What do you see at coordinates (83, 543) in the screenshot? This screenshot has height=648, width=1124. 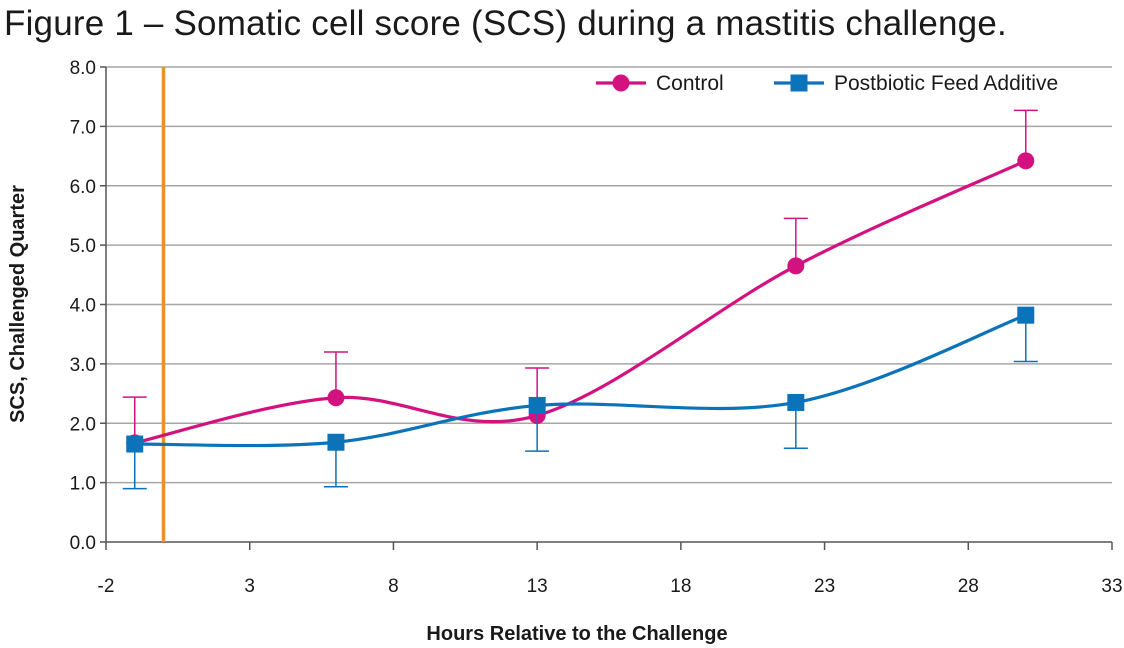 I see `y-tick-label: 0.0` at bounding box center [83, 543].